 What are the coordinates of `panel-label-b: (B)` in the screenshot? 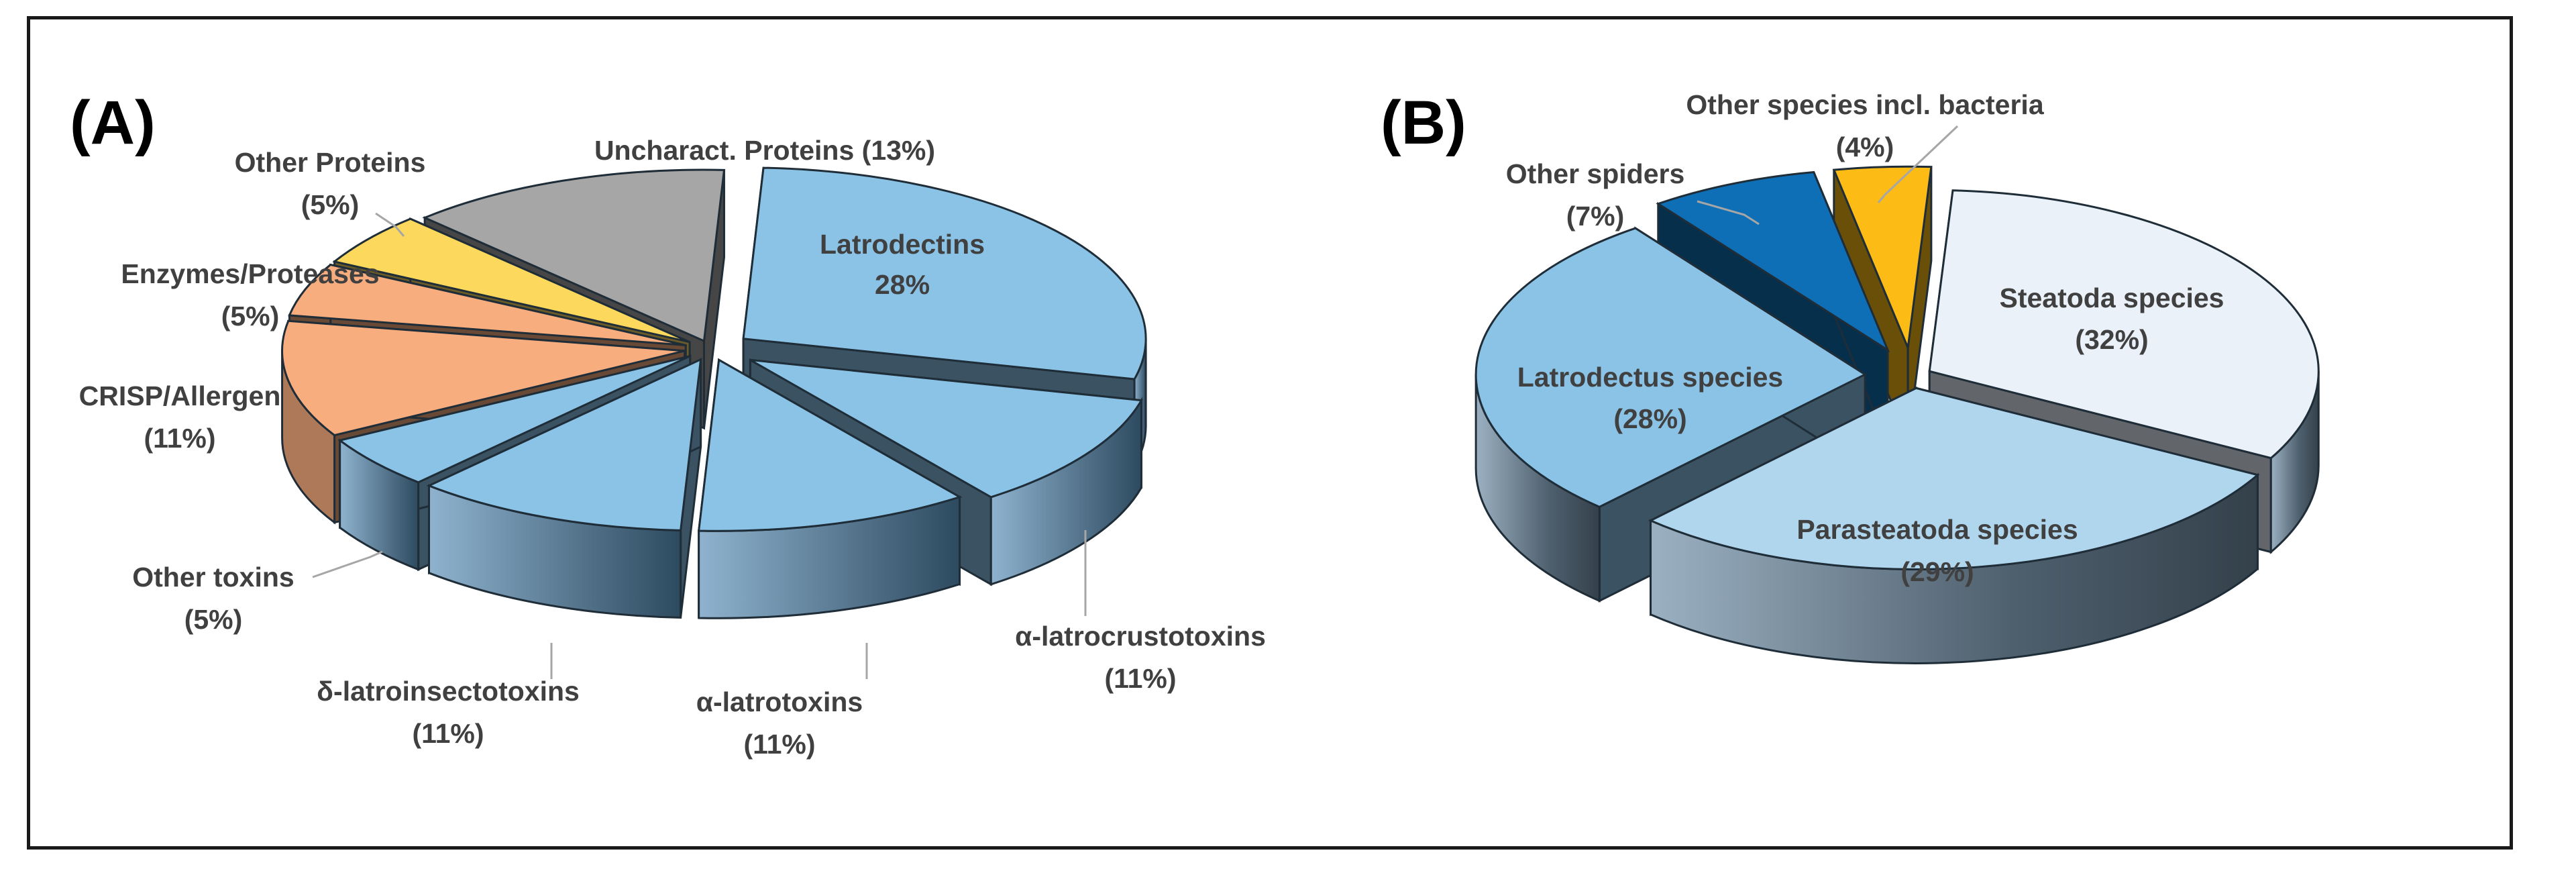 It's located at (1423, 123).